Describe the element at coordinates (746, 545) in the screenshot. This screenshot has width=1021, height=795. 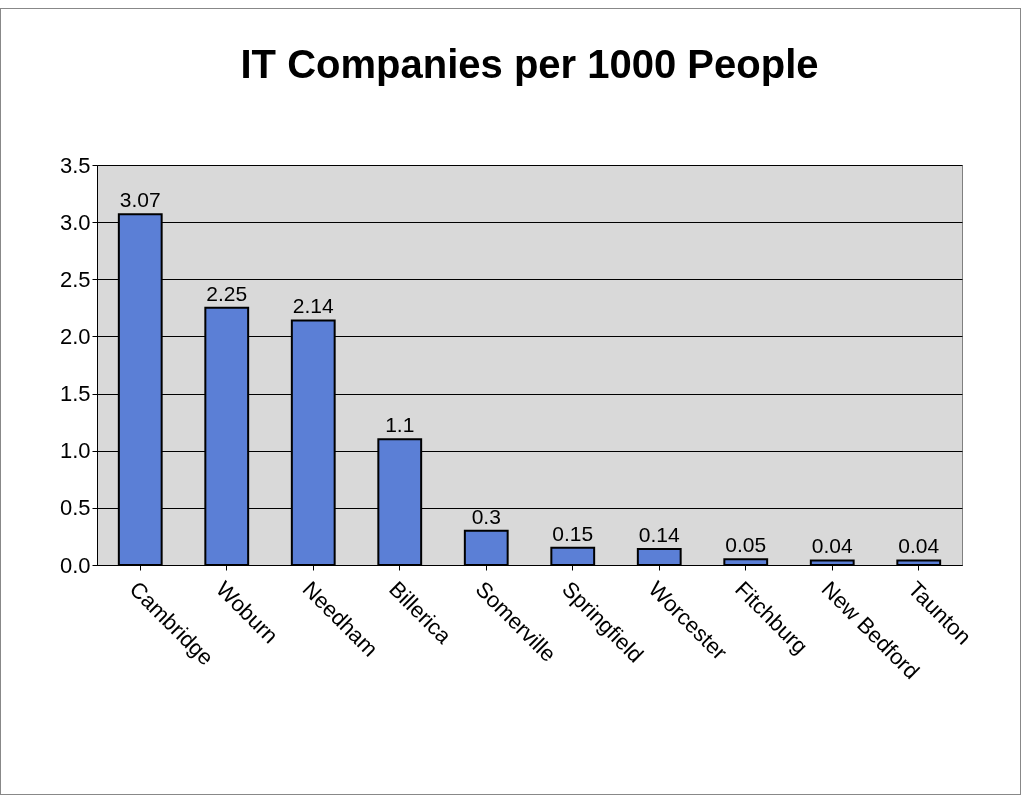
I see `data-label: 0.05` at that location.